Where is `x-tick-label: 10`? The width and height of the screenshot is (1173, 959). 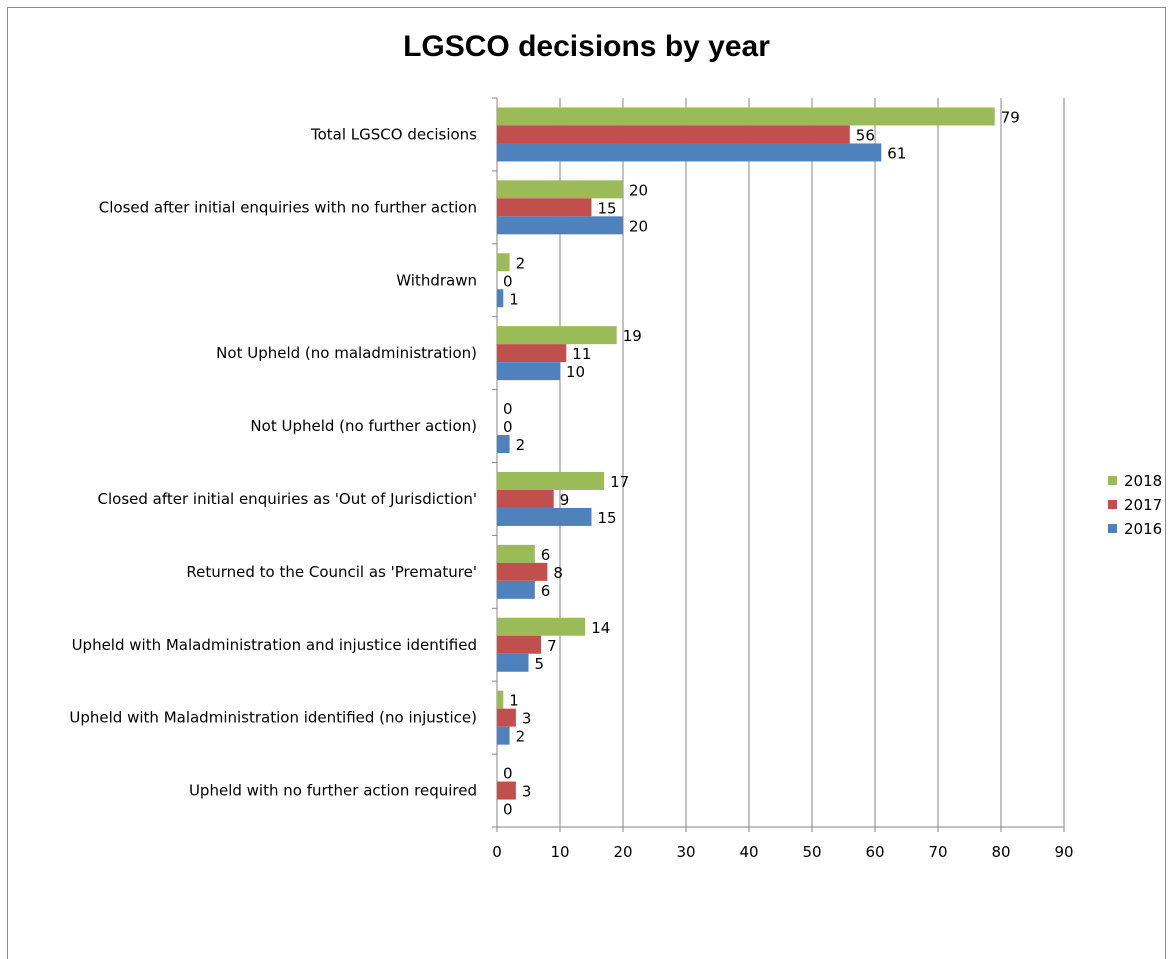
x-tick-label: 10 is located at coordinates (559, 852).